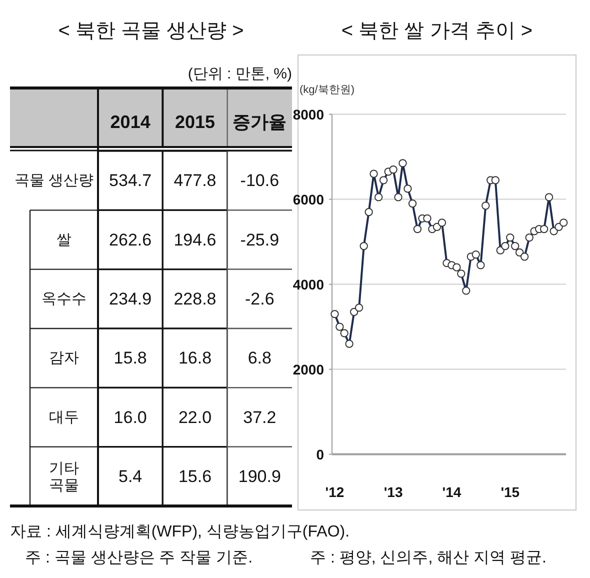  Describe the element at coordinates (308, 284) in the screenshot. I see `y-tick-label: 4000` at that location.